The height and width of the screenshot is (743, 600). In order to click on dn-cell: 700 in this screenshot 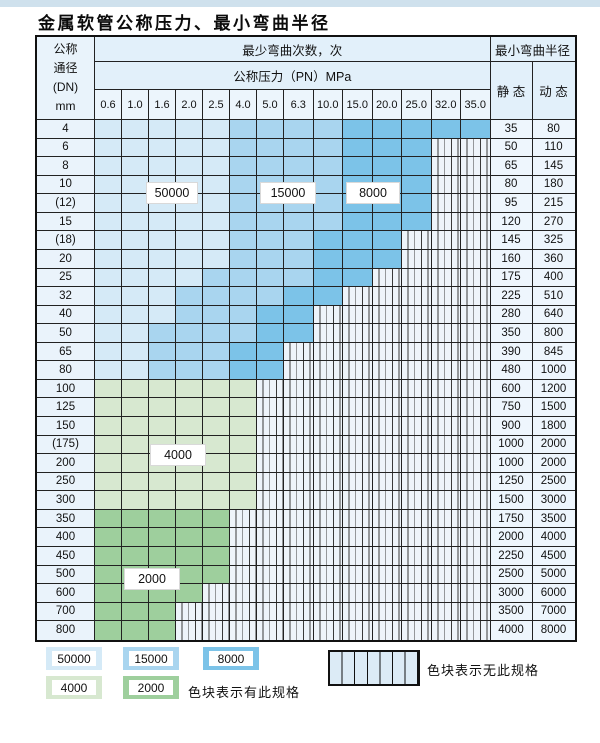, I will do `click(66, 612)`.